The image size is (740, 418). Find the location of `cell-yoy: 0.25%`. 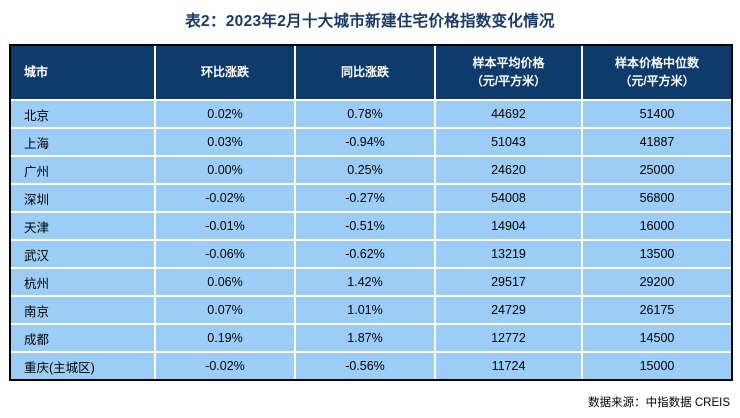

cell-yoy: 0.25% is located at coordinates (365, 170).